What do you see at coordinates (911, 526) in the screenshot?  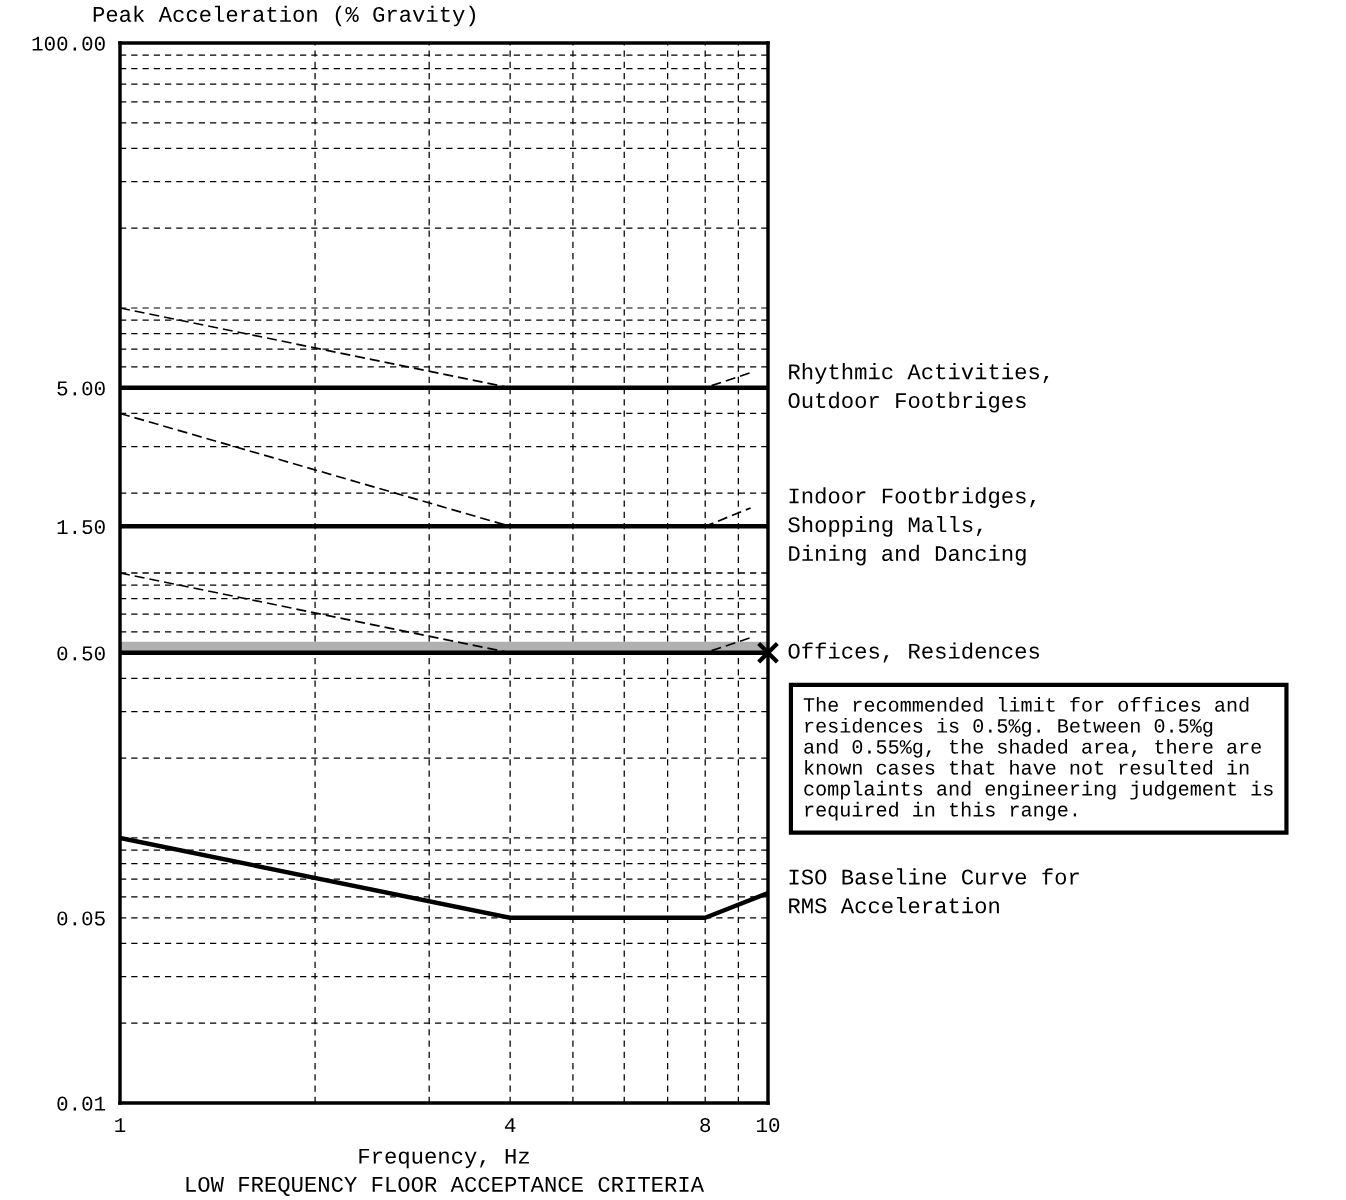 I see `series-label: Indoor Footbridges, Shopping Malls, Dining and Dancing` at bounding box center [911, 526].